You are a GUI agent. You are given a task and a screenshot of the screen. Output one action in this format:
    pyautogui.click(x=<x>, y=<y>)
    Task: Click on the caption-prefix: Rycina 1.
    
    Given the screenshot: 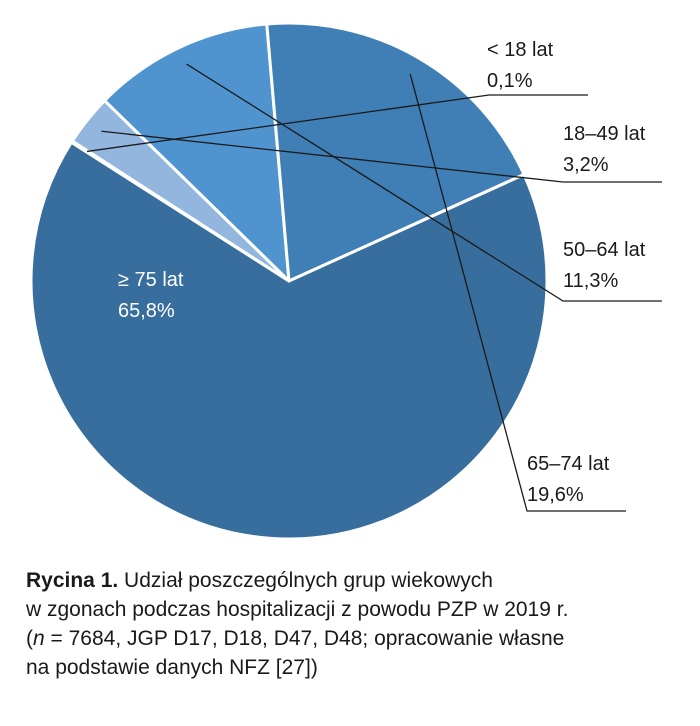 What is the action you would take?
    pyautogui.click(x=72, y=580)
    